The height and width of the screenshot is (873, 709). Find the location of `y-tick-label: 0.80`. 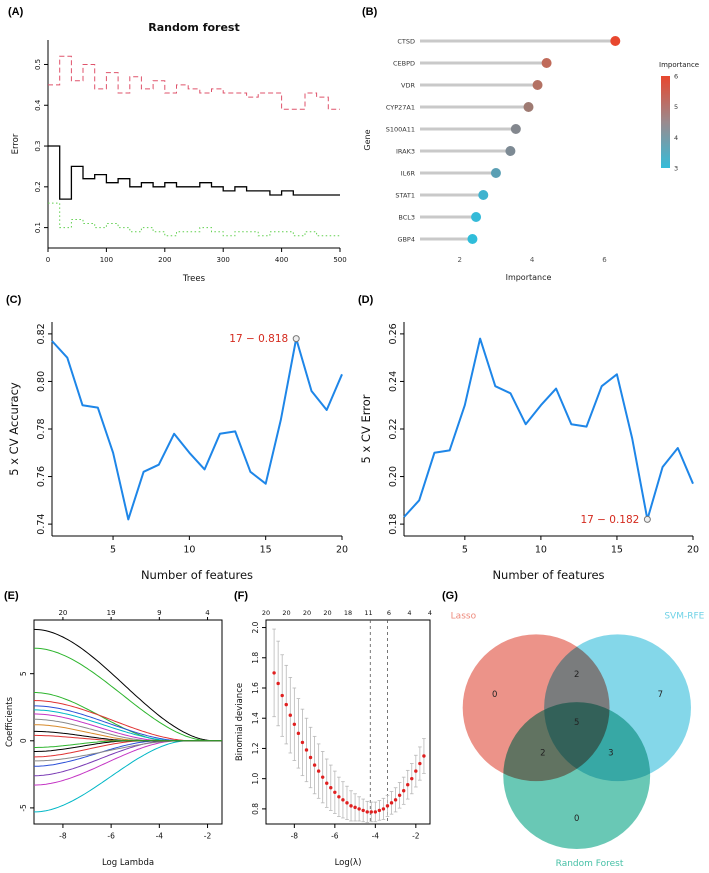

y-tick-label: 0.80 is located at coordinates (41, 381).